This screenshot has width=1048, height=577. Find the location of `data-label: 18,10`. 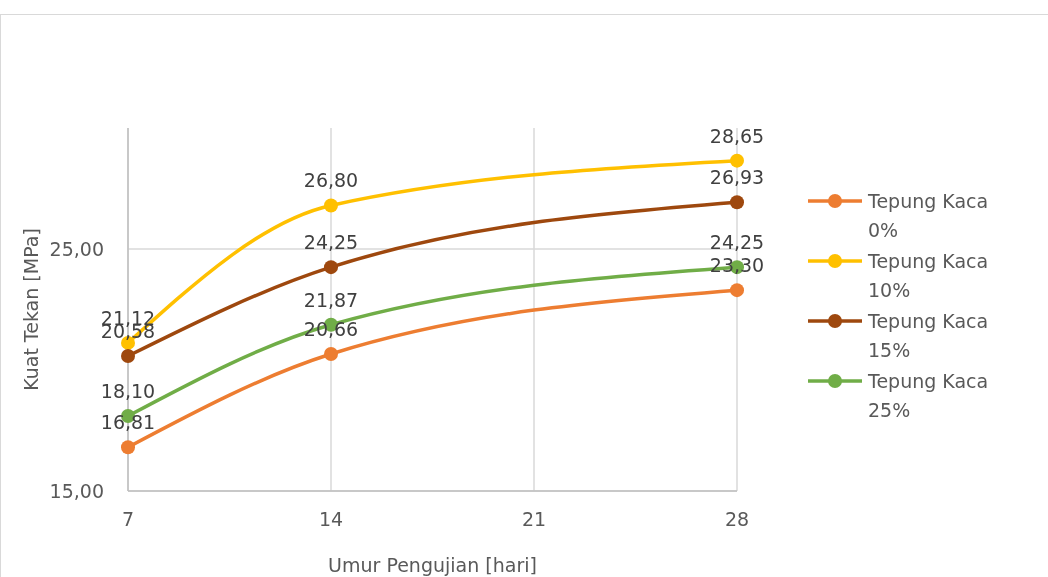

data-label: 18,10 is located at coordinates (128, 390).